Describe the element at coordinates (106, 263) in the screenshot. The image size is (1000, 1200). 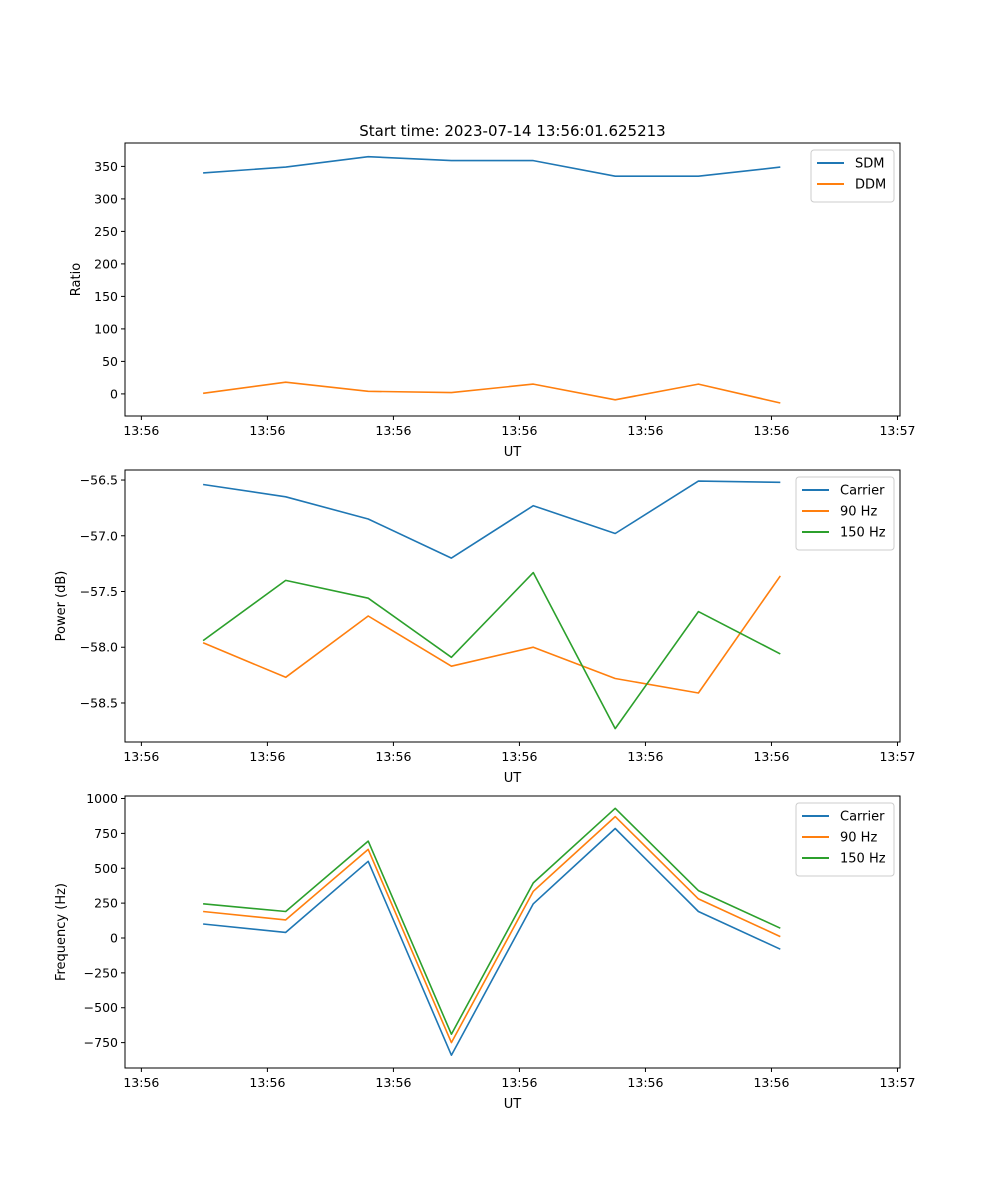
I see `y-tick-label: 200` at that location.